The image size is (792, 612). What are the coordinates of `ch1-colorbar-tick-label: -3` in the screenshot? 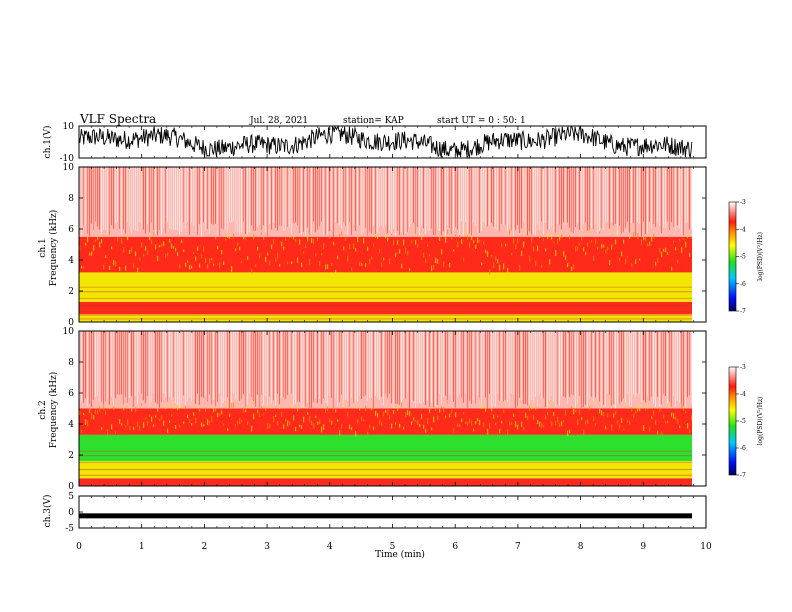 It's located at (743, 202).